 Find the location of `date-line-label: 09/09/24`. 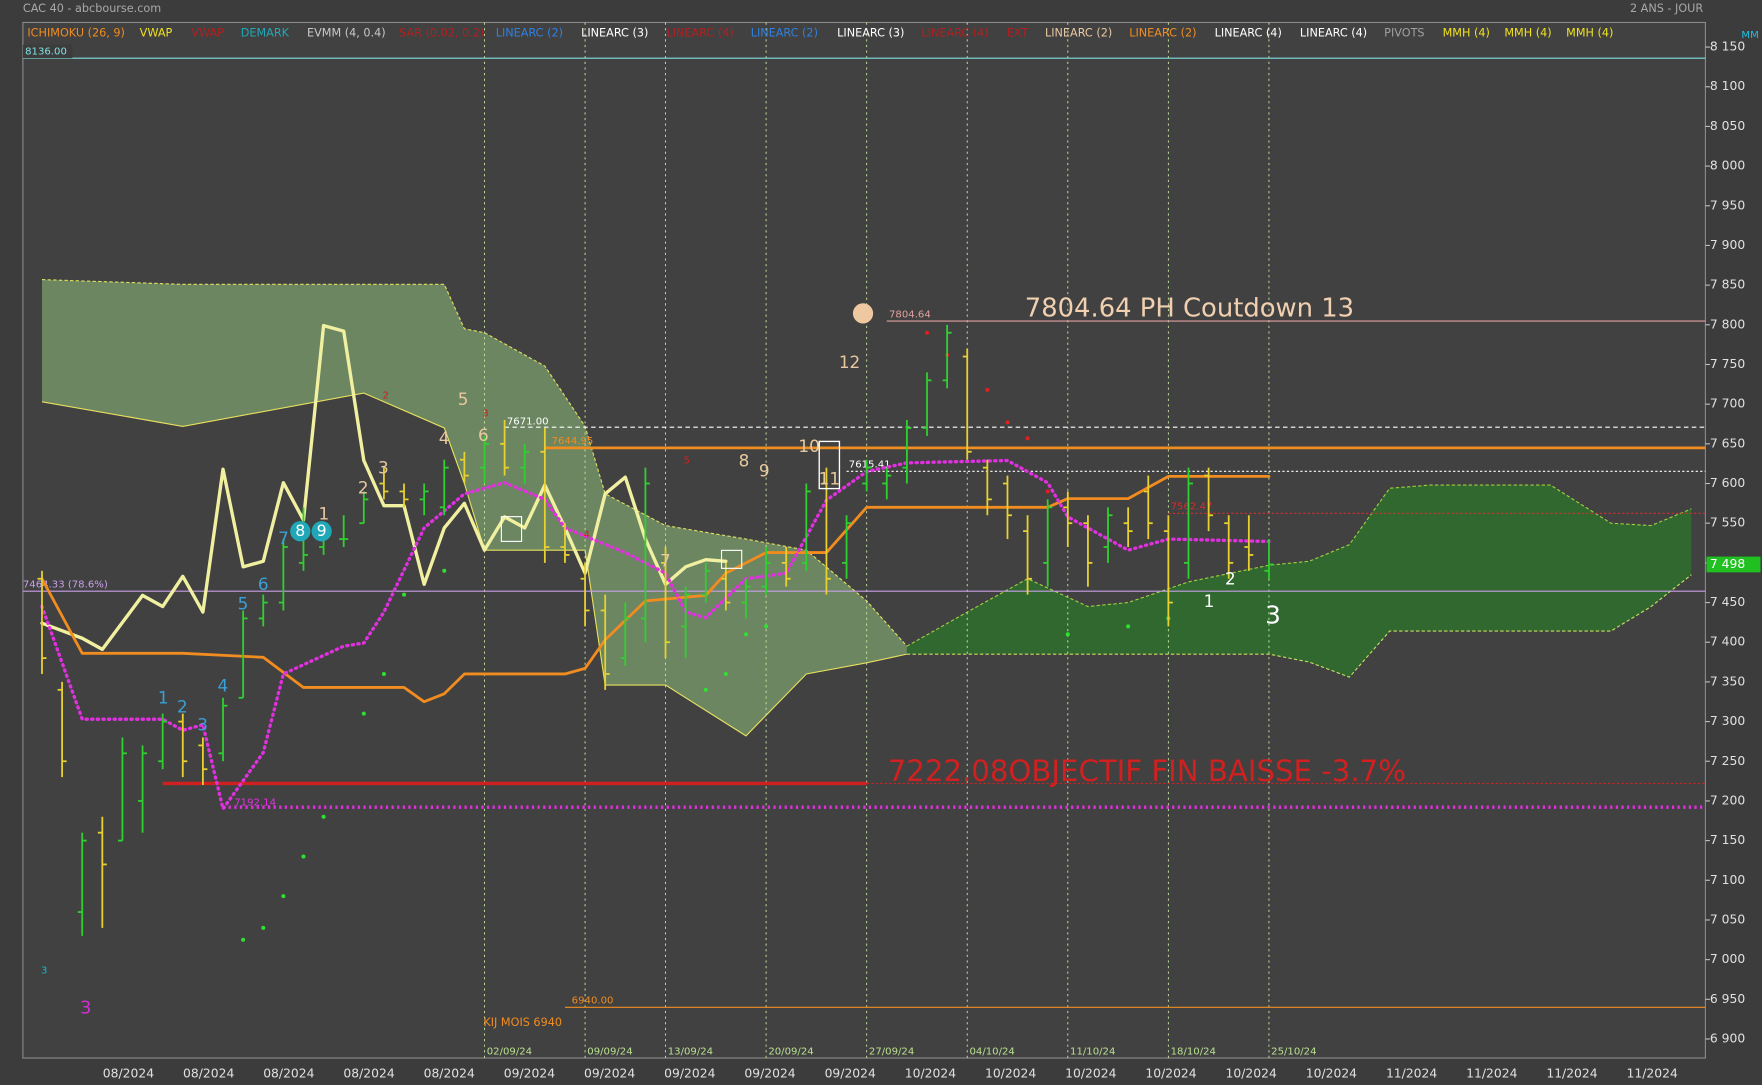

date-line-label: 09/09/24 is located at coordinates (609, 1051).